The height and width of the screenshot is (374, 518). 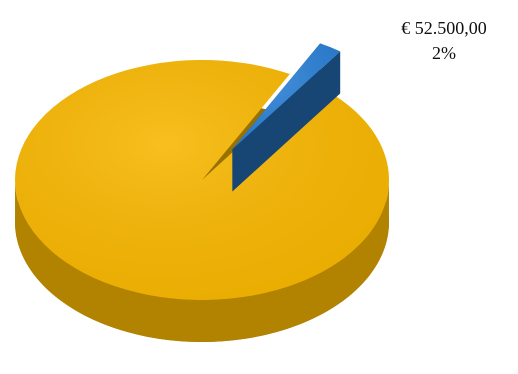 I want to click on slice-wall, so click(x=286, y=121).